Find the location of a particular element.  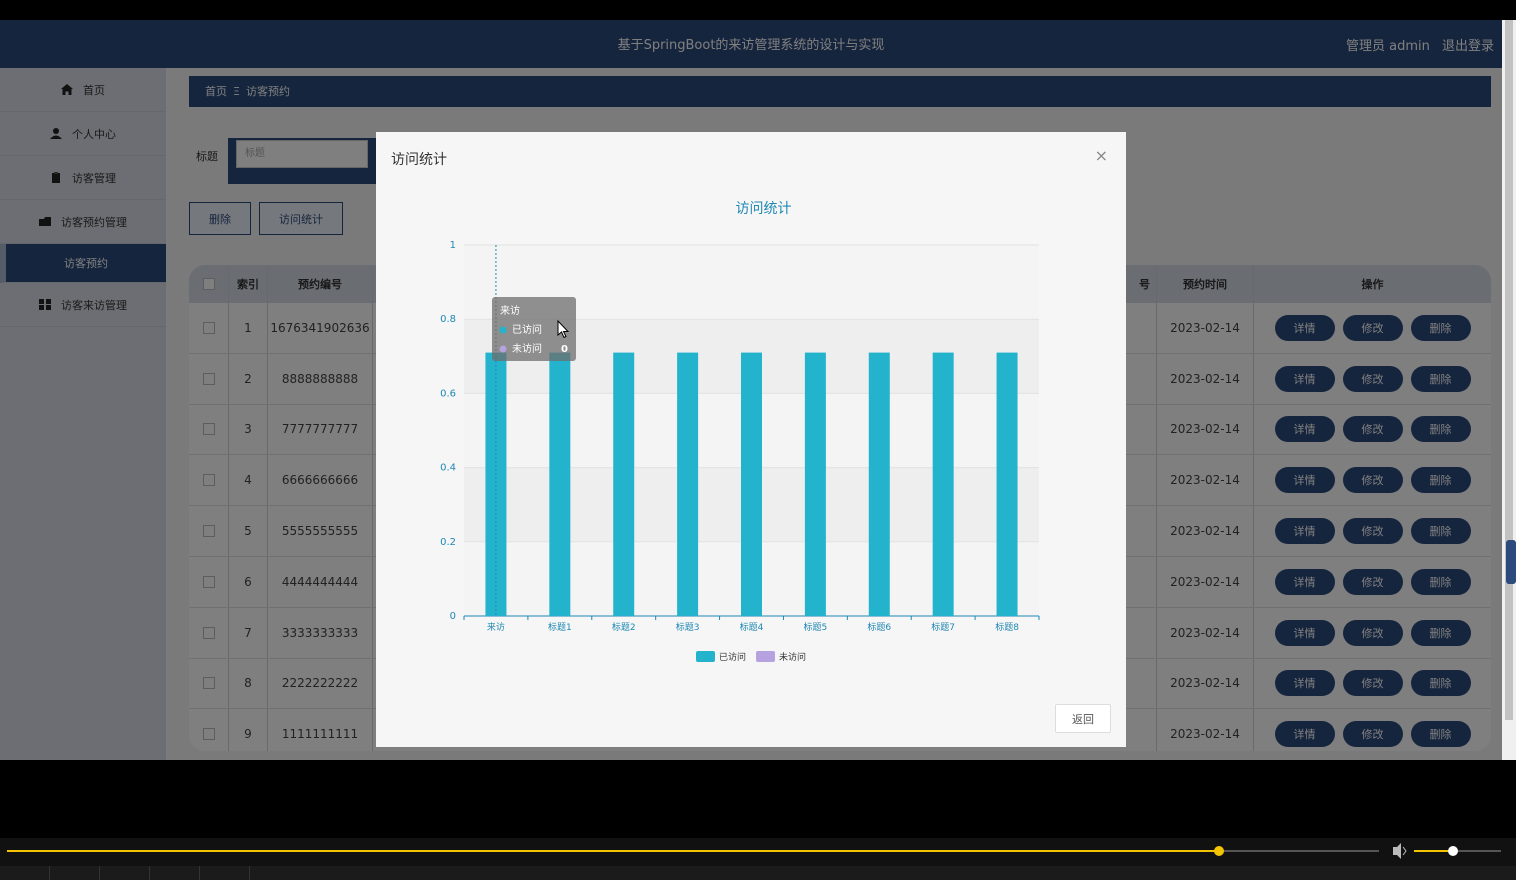

x-tick-label: 标题7 is located at coordinates (943, 627).